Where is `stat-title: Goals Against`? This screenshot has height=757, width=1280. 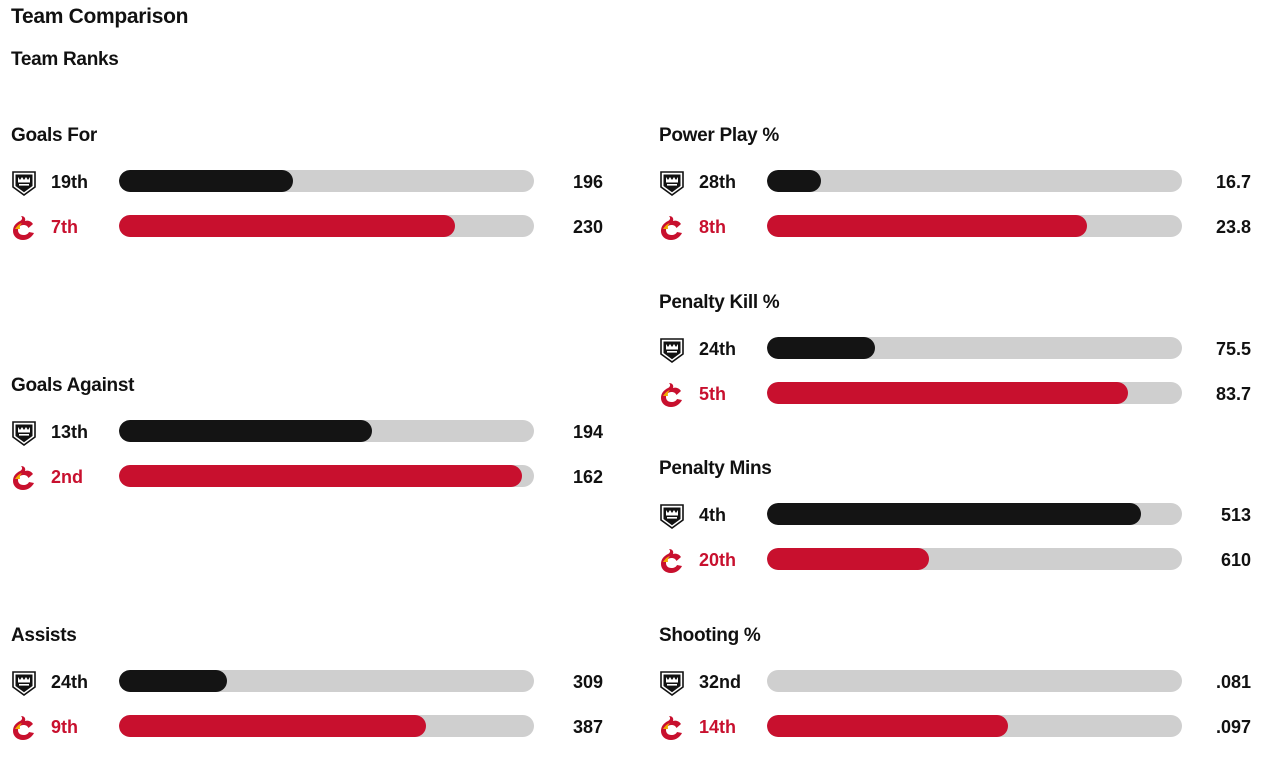
stat-title: Goals Against is located at coordinates (73, 385).